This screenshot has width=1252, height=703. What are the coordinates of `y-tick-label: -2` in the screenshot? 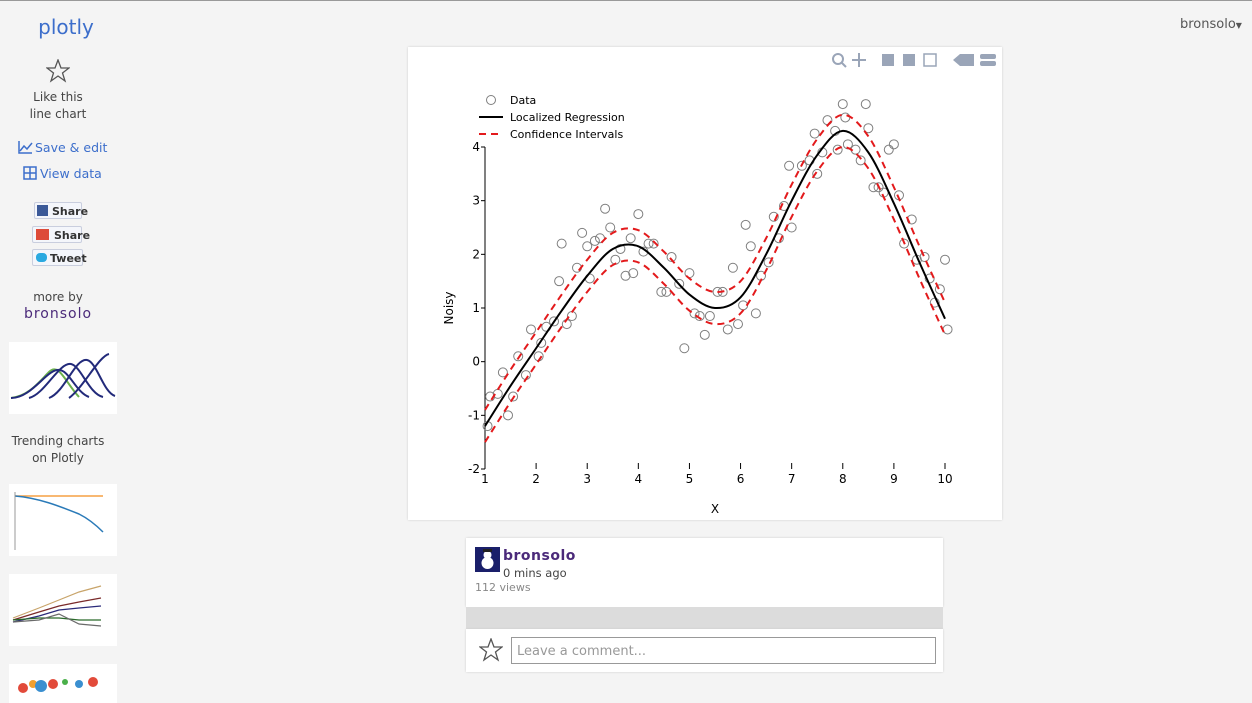 It's located at (474, 469).